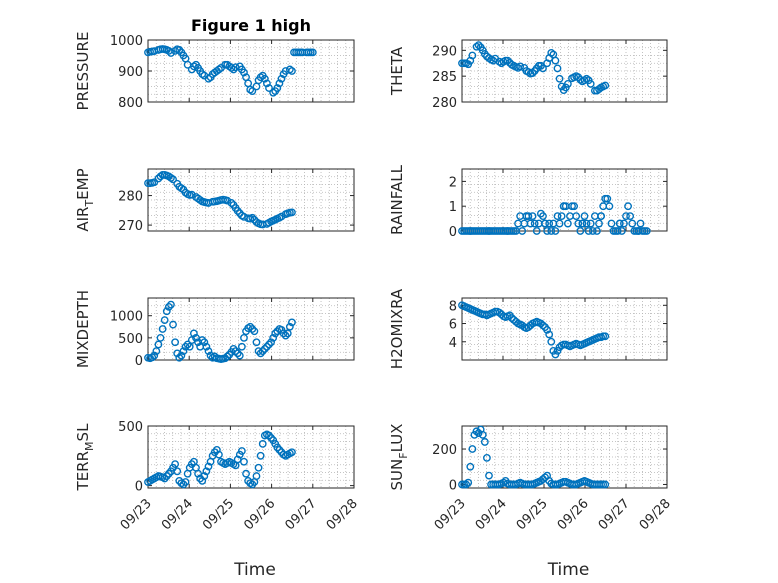 This screenshot has height=583, width=778. I want to click on y-tick-label: 270, so click(130, 226).